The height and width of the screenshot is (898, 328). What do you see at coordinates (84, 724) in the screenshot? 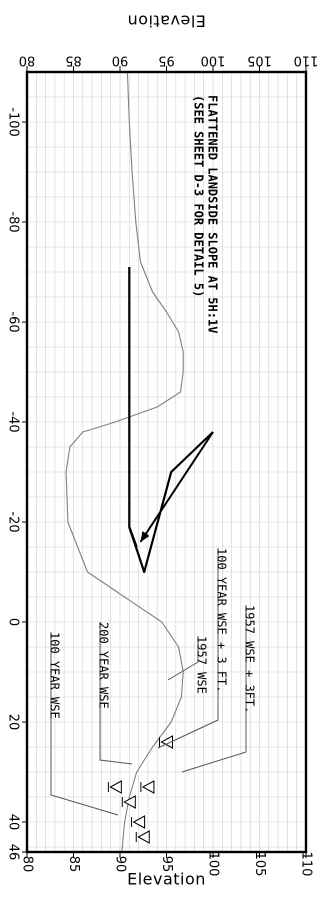
I see `annotation-yr100-leader` at bounding box center [84, 724].